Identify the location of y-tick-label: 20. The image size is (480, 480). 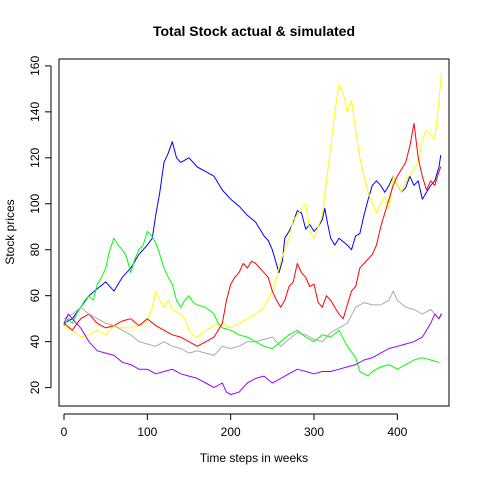
(35, 388).